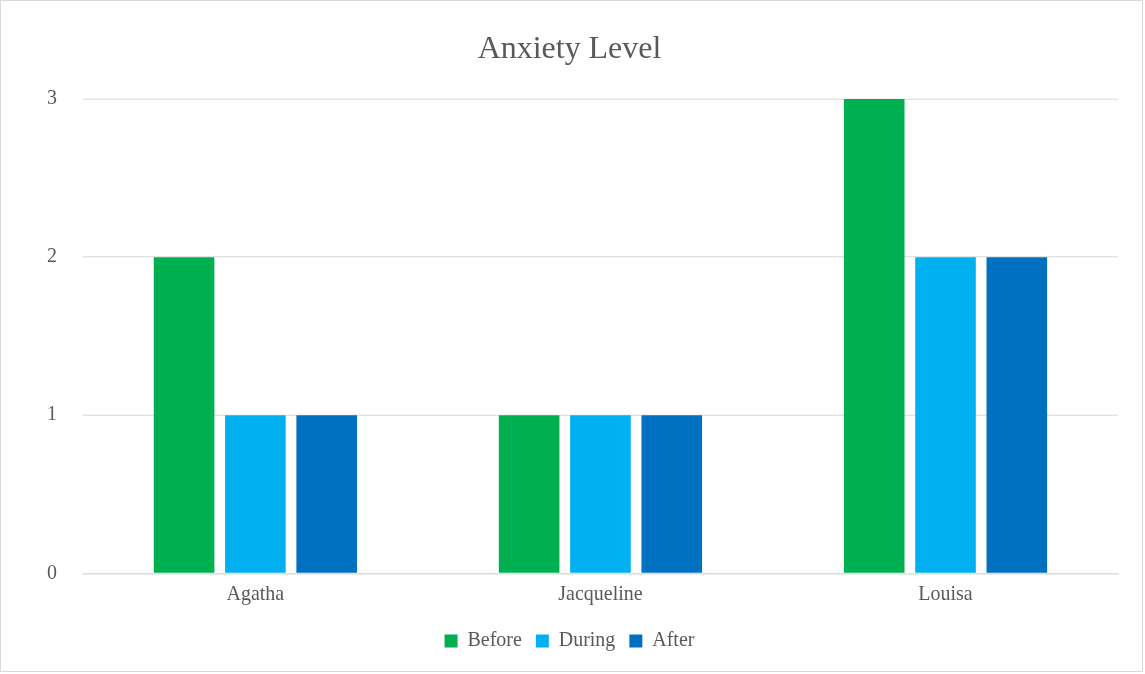  I want to click on y-tick-label: 3, so click(51, 97).